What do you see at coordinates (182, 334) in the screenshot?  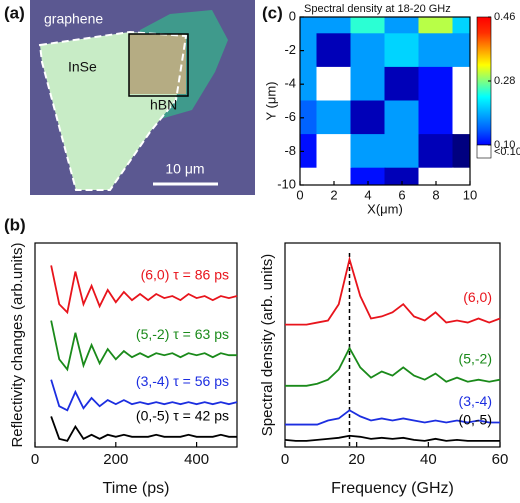 I see `series-label: (5,-2) τ = 63 ps` at bounding box center [182, 334].